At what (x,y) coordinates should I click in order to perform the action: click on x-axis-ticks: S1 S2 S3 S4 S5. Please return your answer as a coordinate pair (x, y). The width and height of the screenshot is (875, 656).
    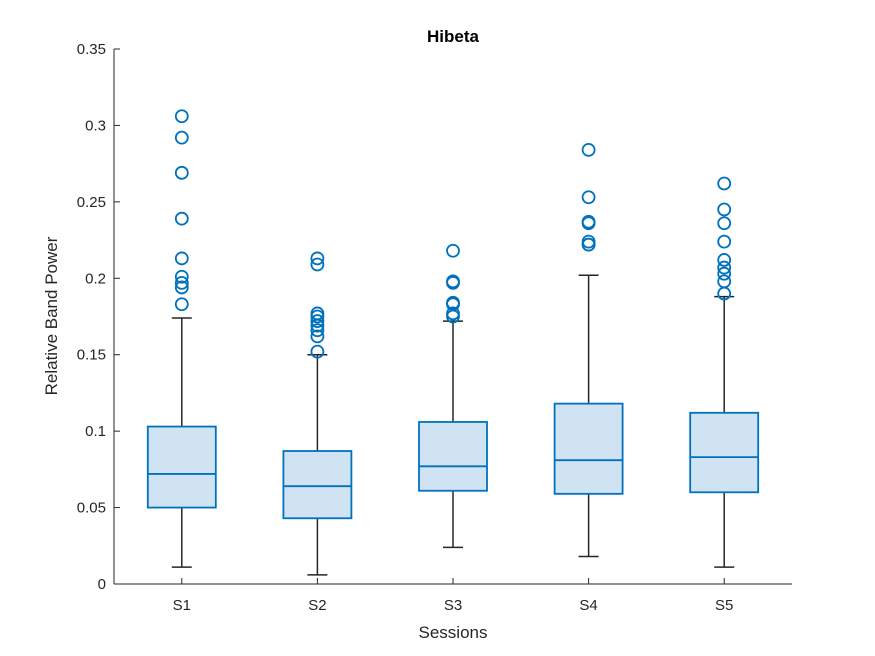
    Looking at the image, I should click on (453, 596).